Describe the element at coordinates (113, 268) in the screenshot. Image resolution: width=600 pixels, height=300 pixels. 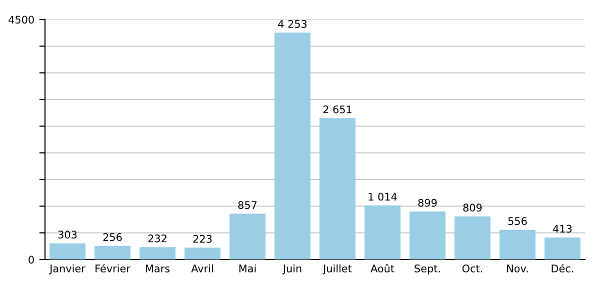
I see `x-tick-label: Février` at that location.